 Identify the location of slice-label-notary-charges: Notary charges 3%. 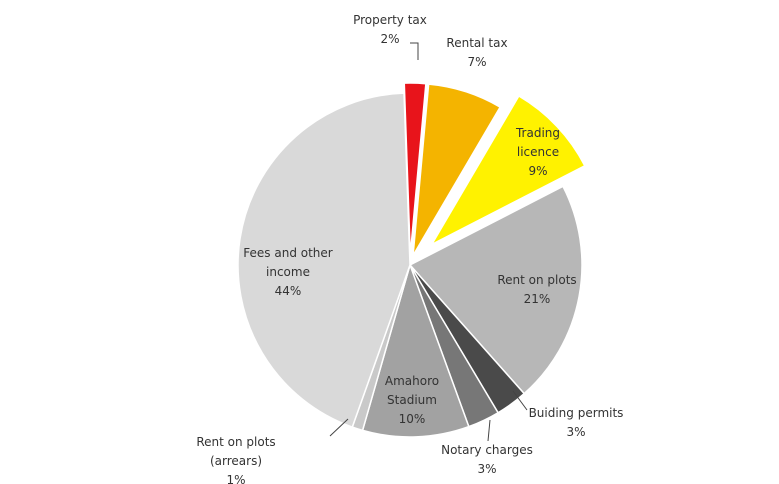
(487, 459).